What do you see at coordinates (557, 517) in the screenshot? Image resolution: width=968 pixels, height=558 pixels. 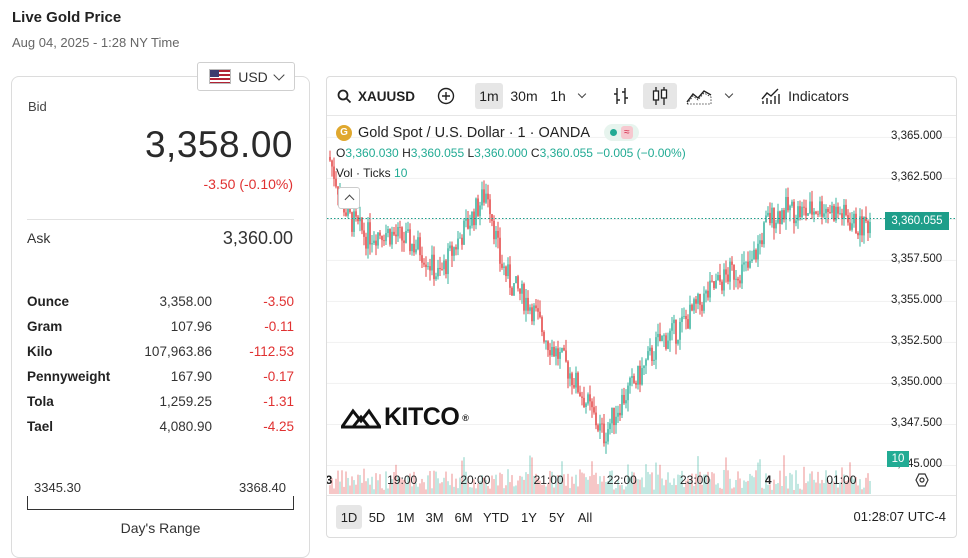 I see `range-5y: 5Y` at bounding box center [557, 517].